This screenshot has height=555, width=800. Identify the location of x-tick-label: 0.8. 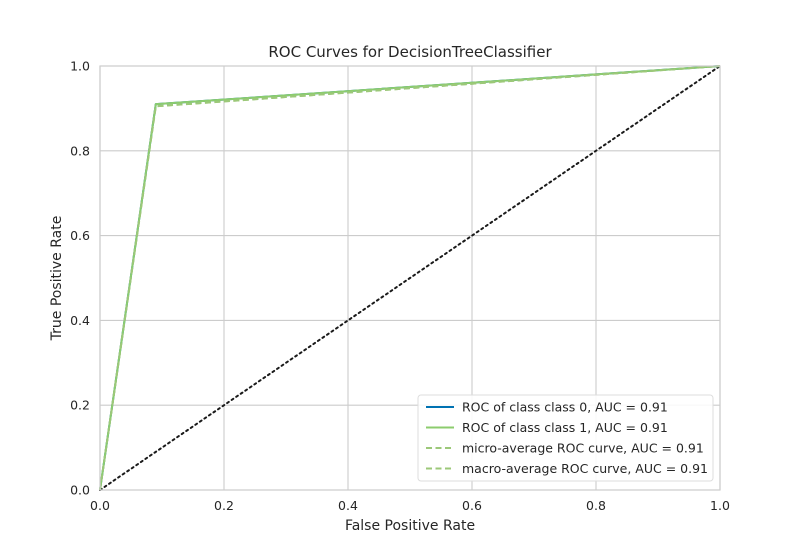
(596, 505).